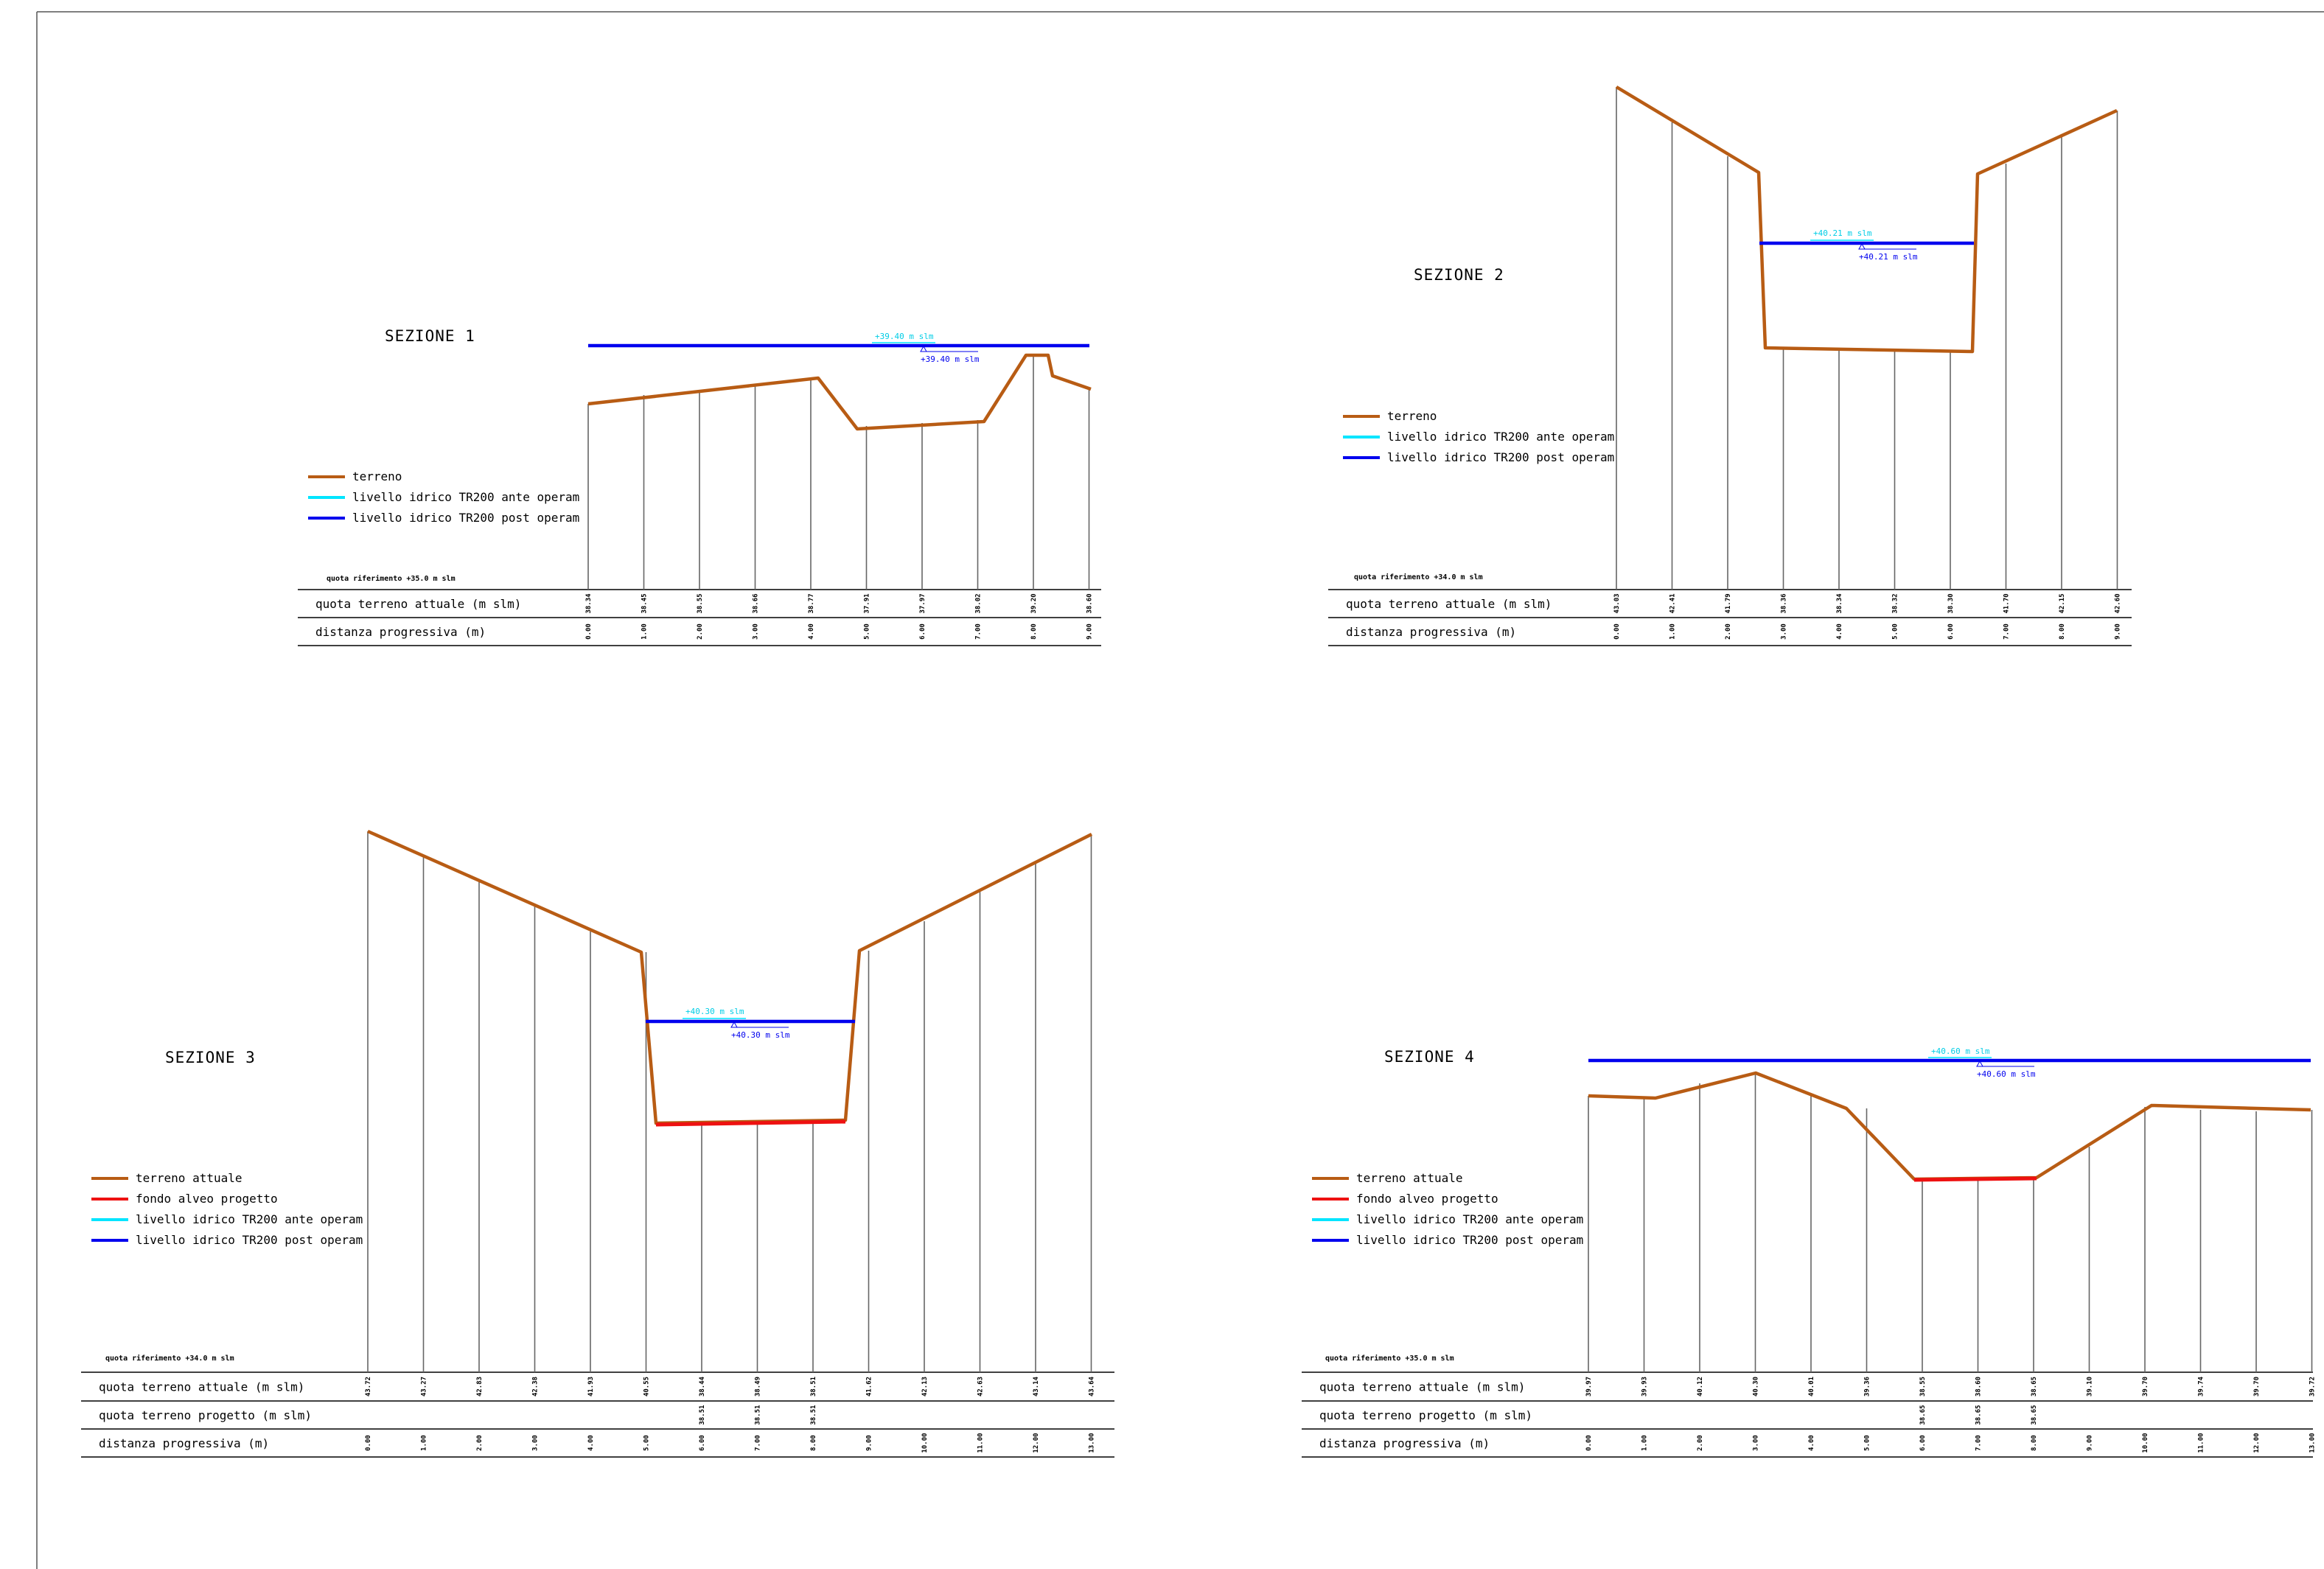 This screenshot has height=1569, width=2324. What do you see at coordinates (1389, 1358) in the screenshot?
I see `reference-label: quota riferimento +35.0 m slm` at bounding box center [1389, 1358].